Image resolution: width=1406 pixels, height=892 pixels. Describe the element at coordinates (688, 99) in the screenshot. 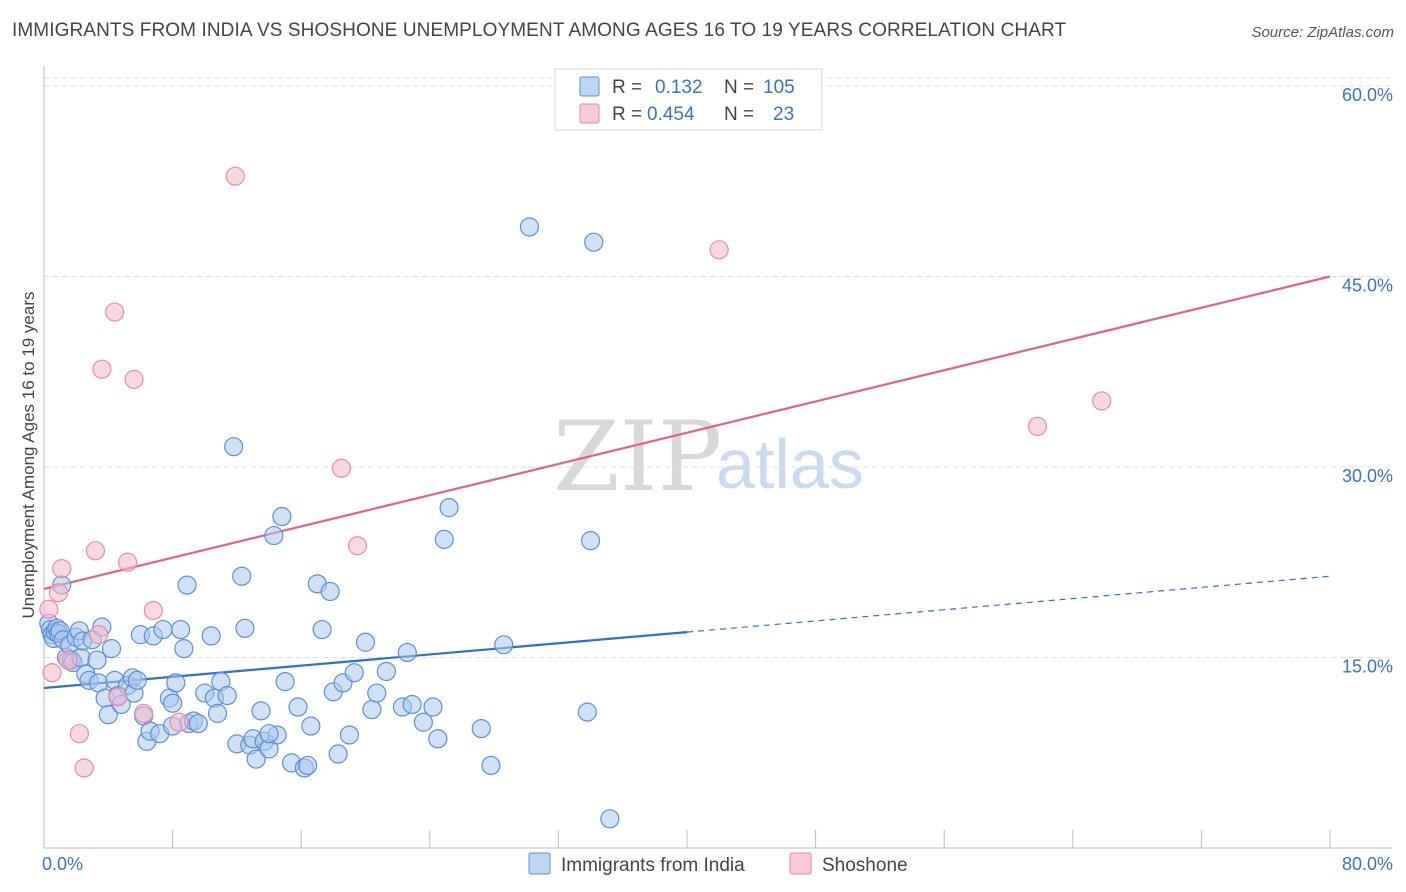

I see `correlation-legend: R = 0.132 N = 105 R = 0.454 N = 23` at that location.